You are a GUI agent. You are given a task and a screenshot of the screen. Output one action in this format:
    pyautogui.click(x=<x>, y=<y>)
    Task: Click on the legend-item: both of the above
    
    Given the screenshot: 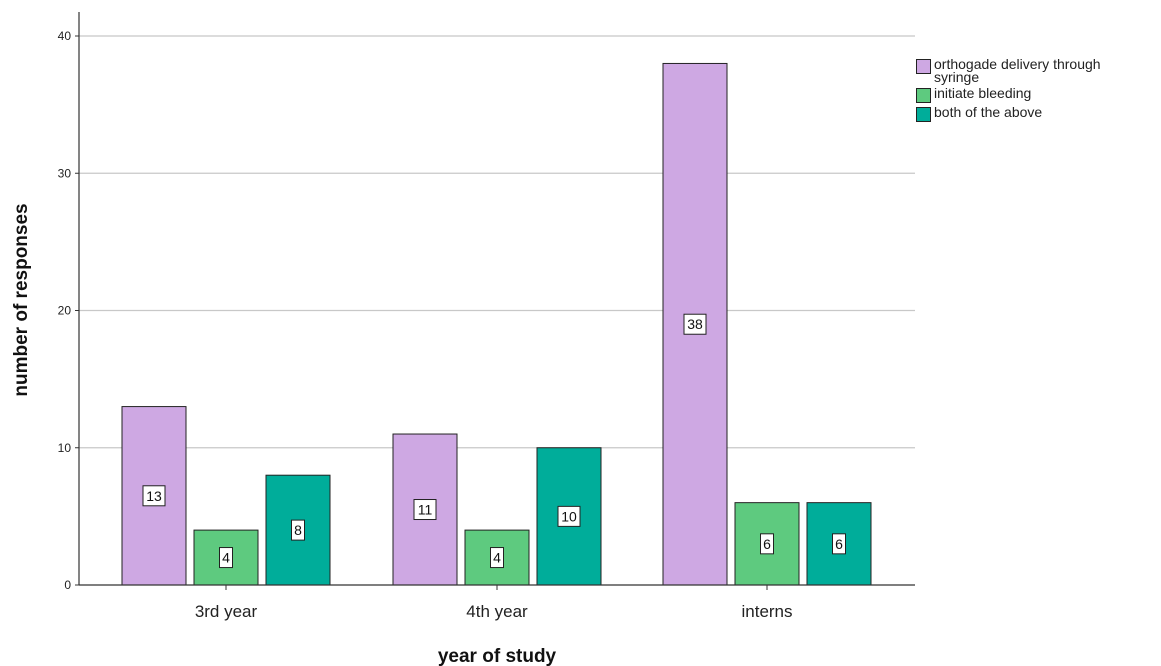 What is the action you would take?
    pyautogui.click(x=1036, y=113)
    